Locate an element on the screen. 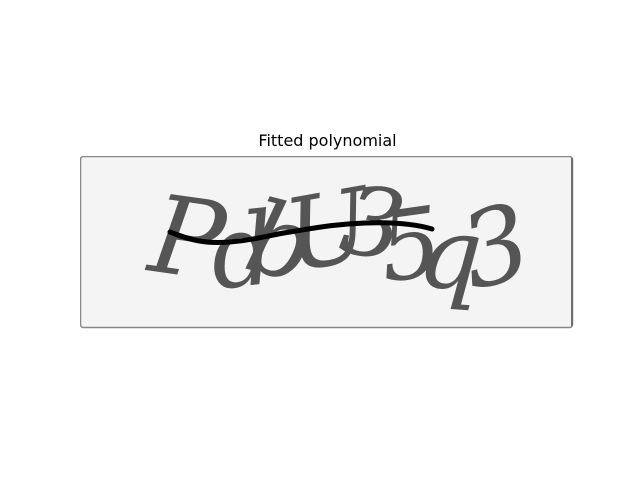 The image size is (640, 480). fitted-polynomial-curve is located at coordinates (301, 232).